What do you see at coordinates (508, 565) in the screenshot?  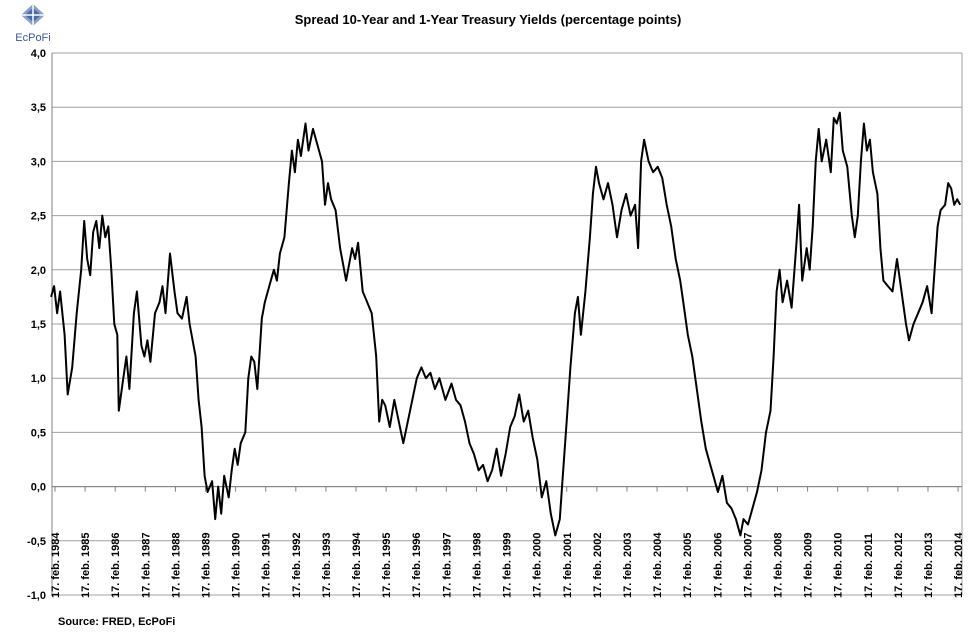 I see `x-tick-label: 17. feb. 1999` at bounding box center [508, 565].